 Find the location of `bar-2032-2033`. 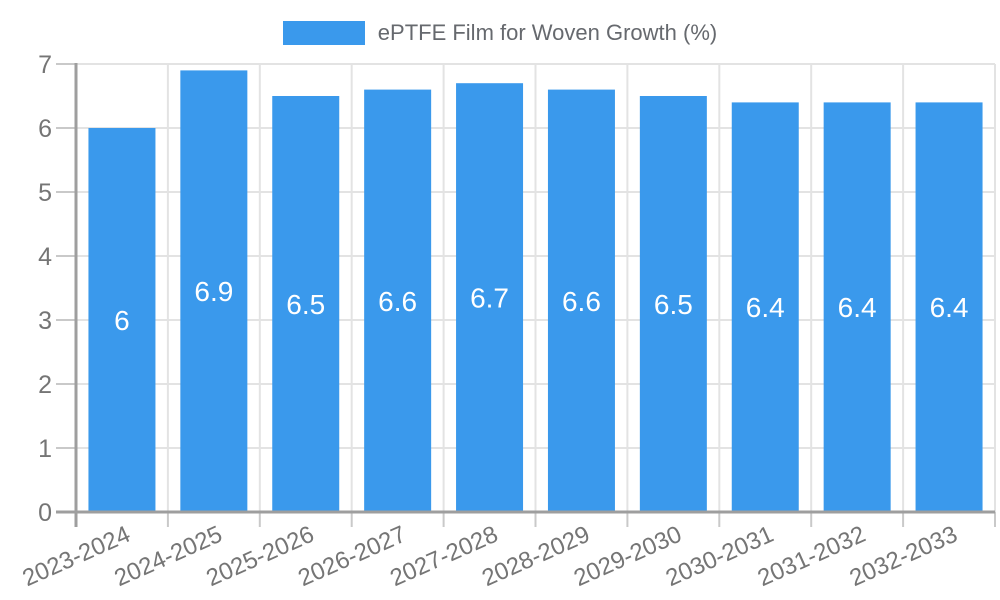

bar-2032-2033 is located at coordinates (949, 307).